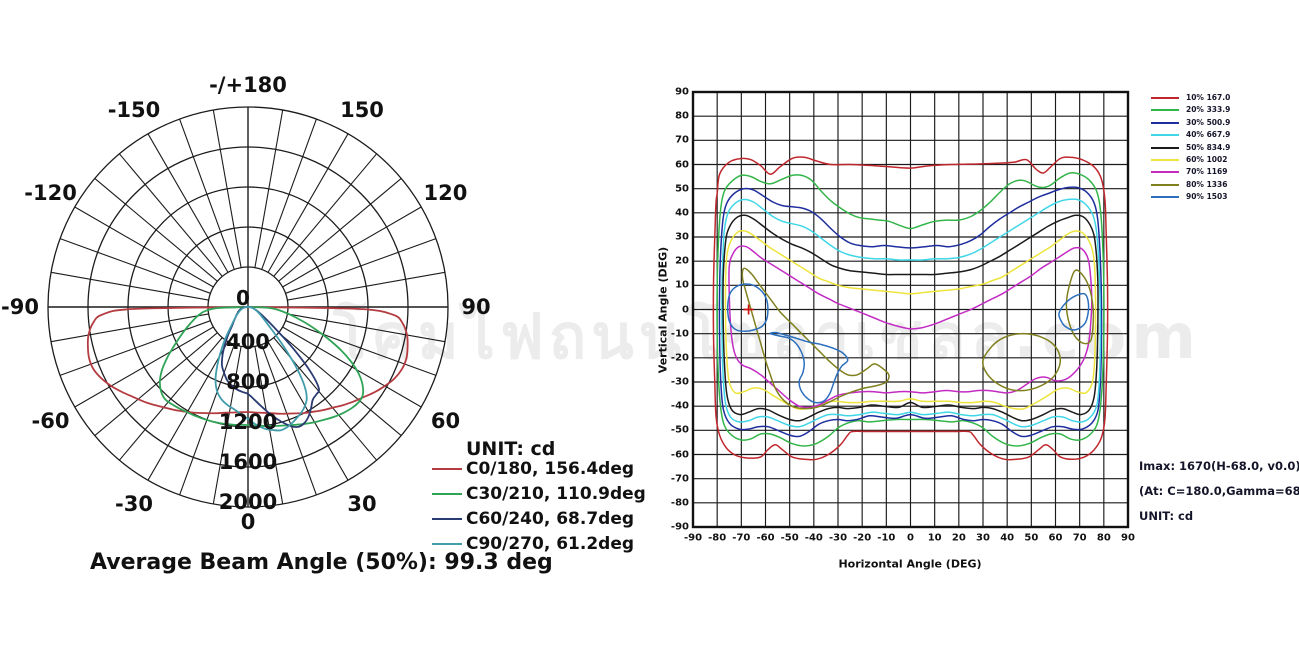 This screenshot has height=655, width=1299. What do you see at coordinates (679, 503) in the screenshot?
I see `iso-y-tick--80: -80` at bounding box center [679, 503].